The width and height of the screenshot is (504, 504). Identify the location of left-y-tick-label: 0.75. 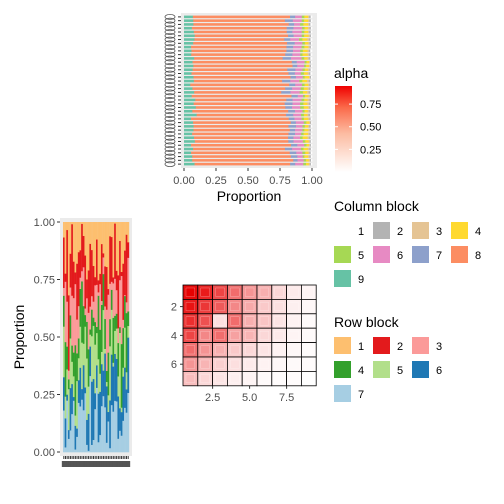
(44, 281).